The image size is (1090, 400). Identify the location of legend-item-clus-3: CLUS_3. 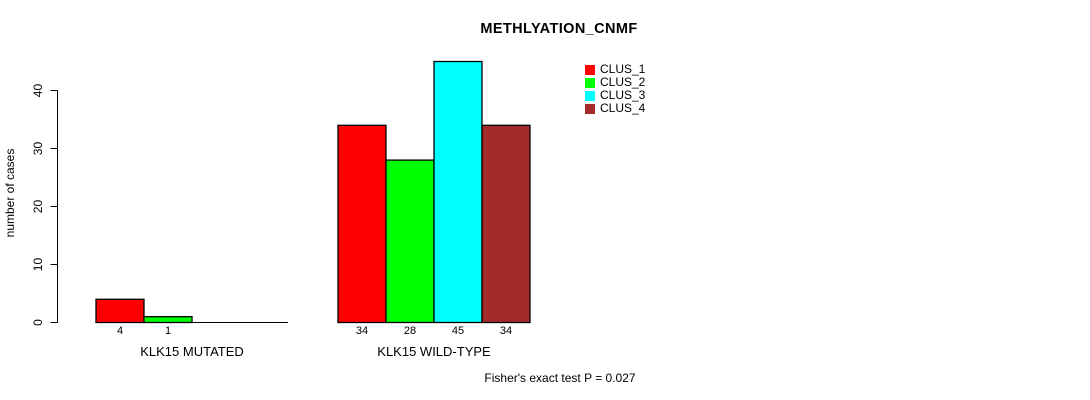
(615, 95).